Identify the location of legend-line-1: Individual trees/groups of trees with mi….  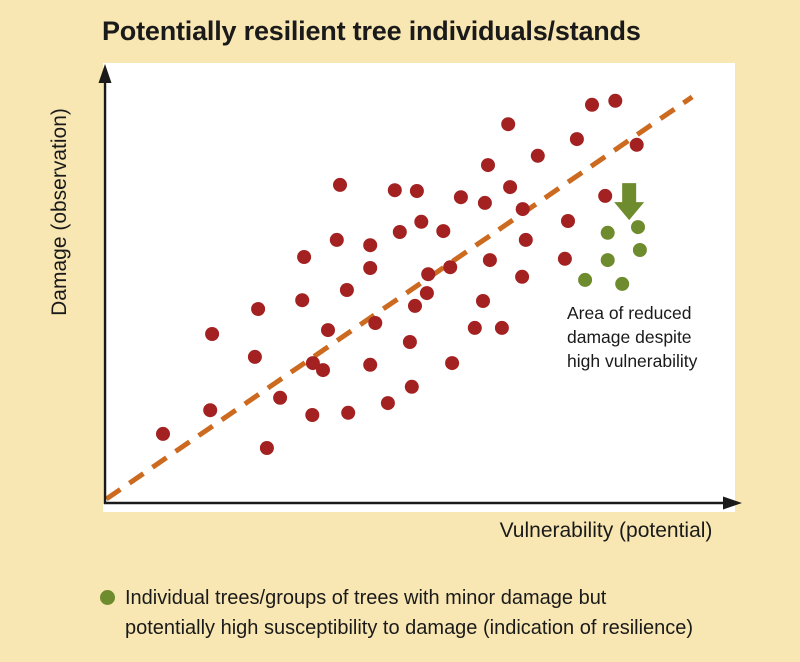
(366, 598).